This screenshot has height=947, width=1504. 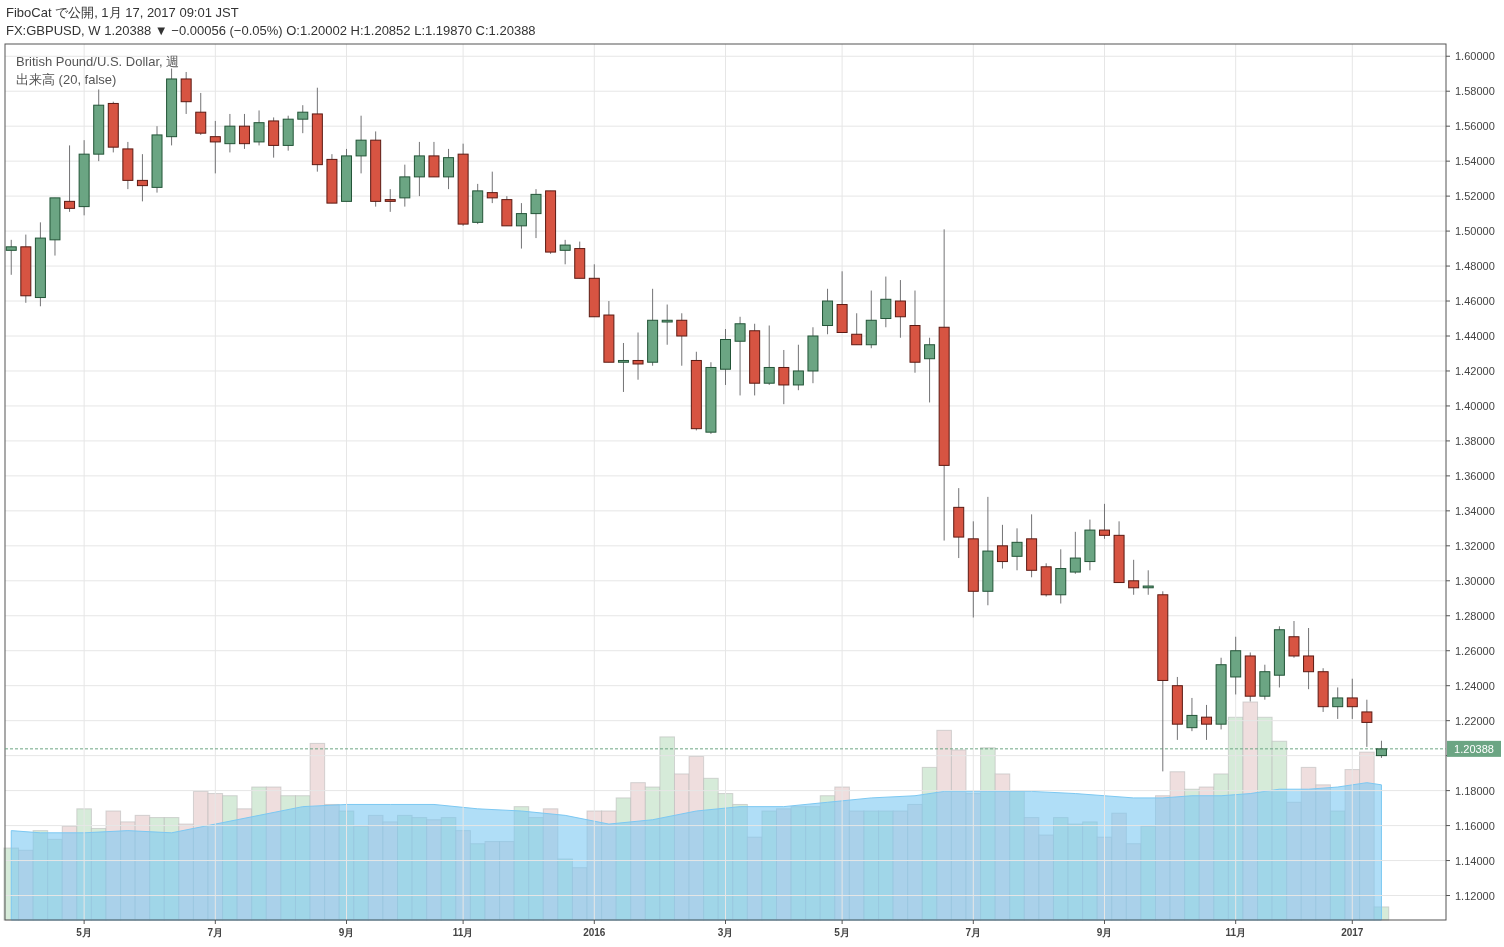 What do you see at coordinates (1475, 161) in the screenshot?
I see `y-tick-label: 1.54000` at bounding box center [1475, 161].